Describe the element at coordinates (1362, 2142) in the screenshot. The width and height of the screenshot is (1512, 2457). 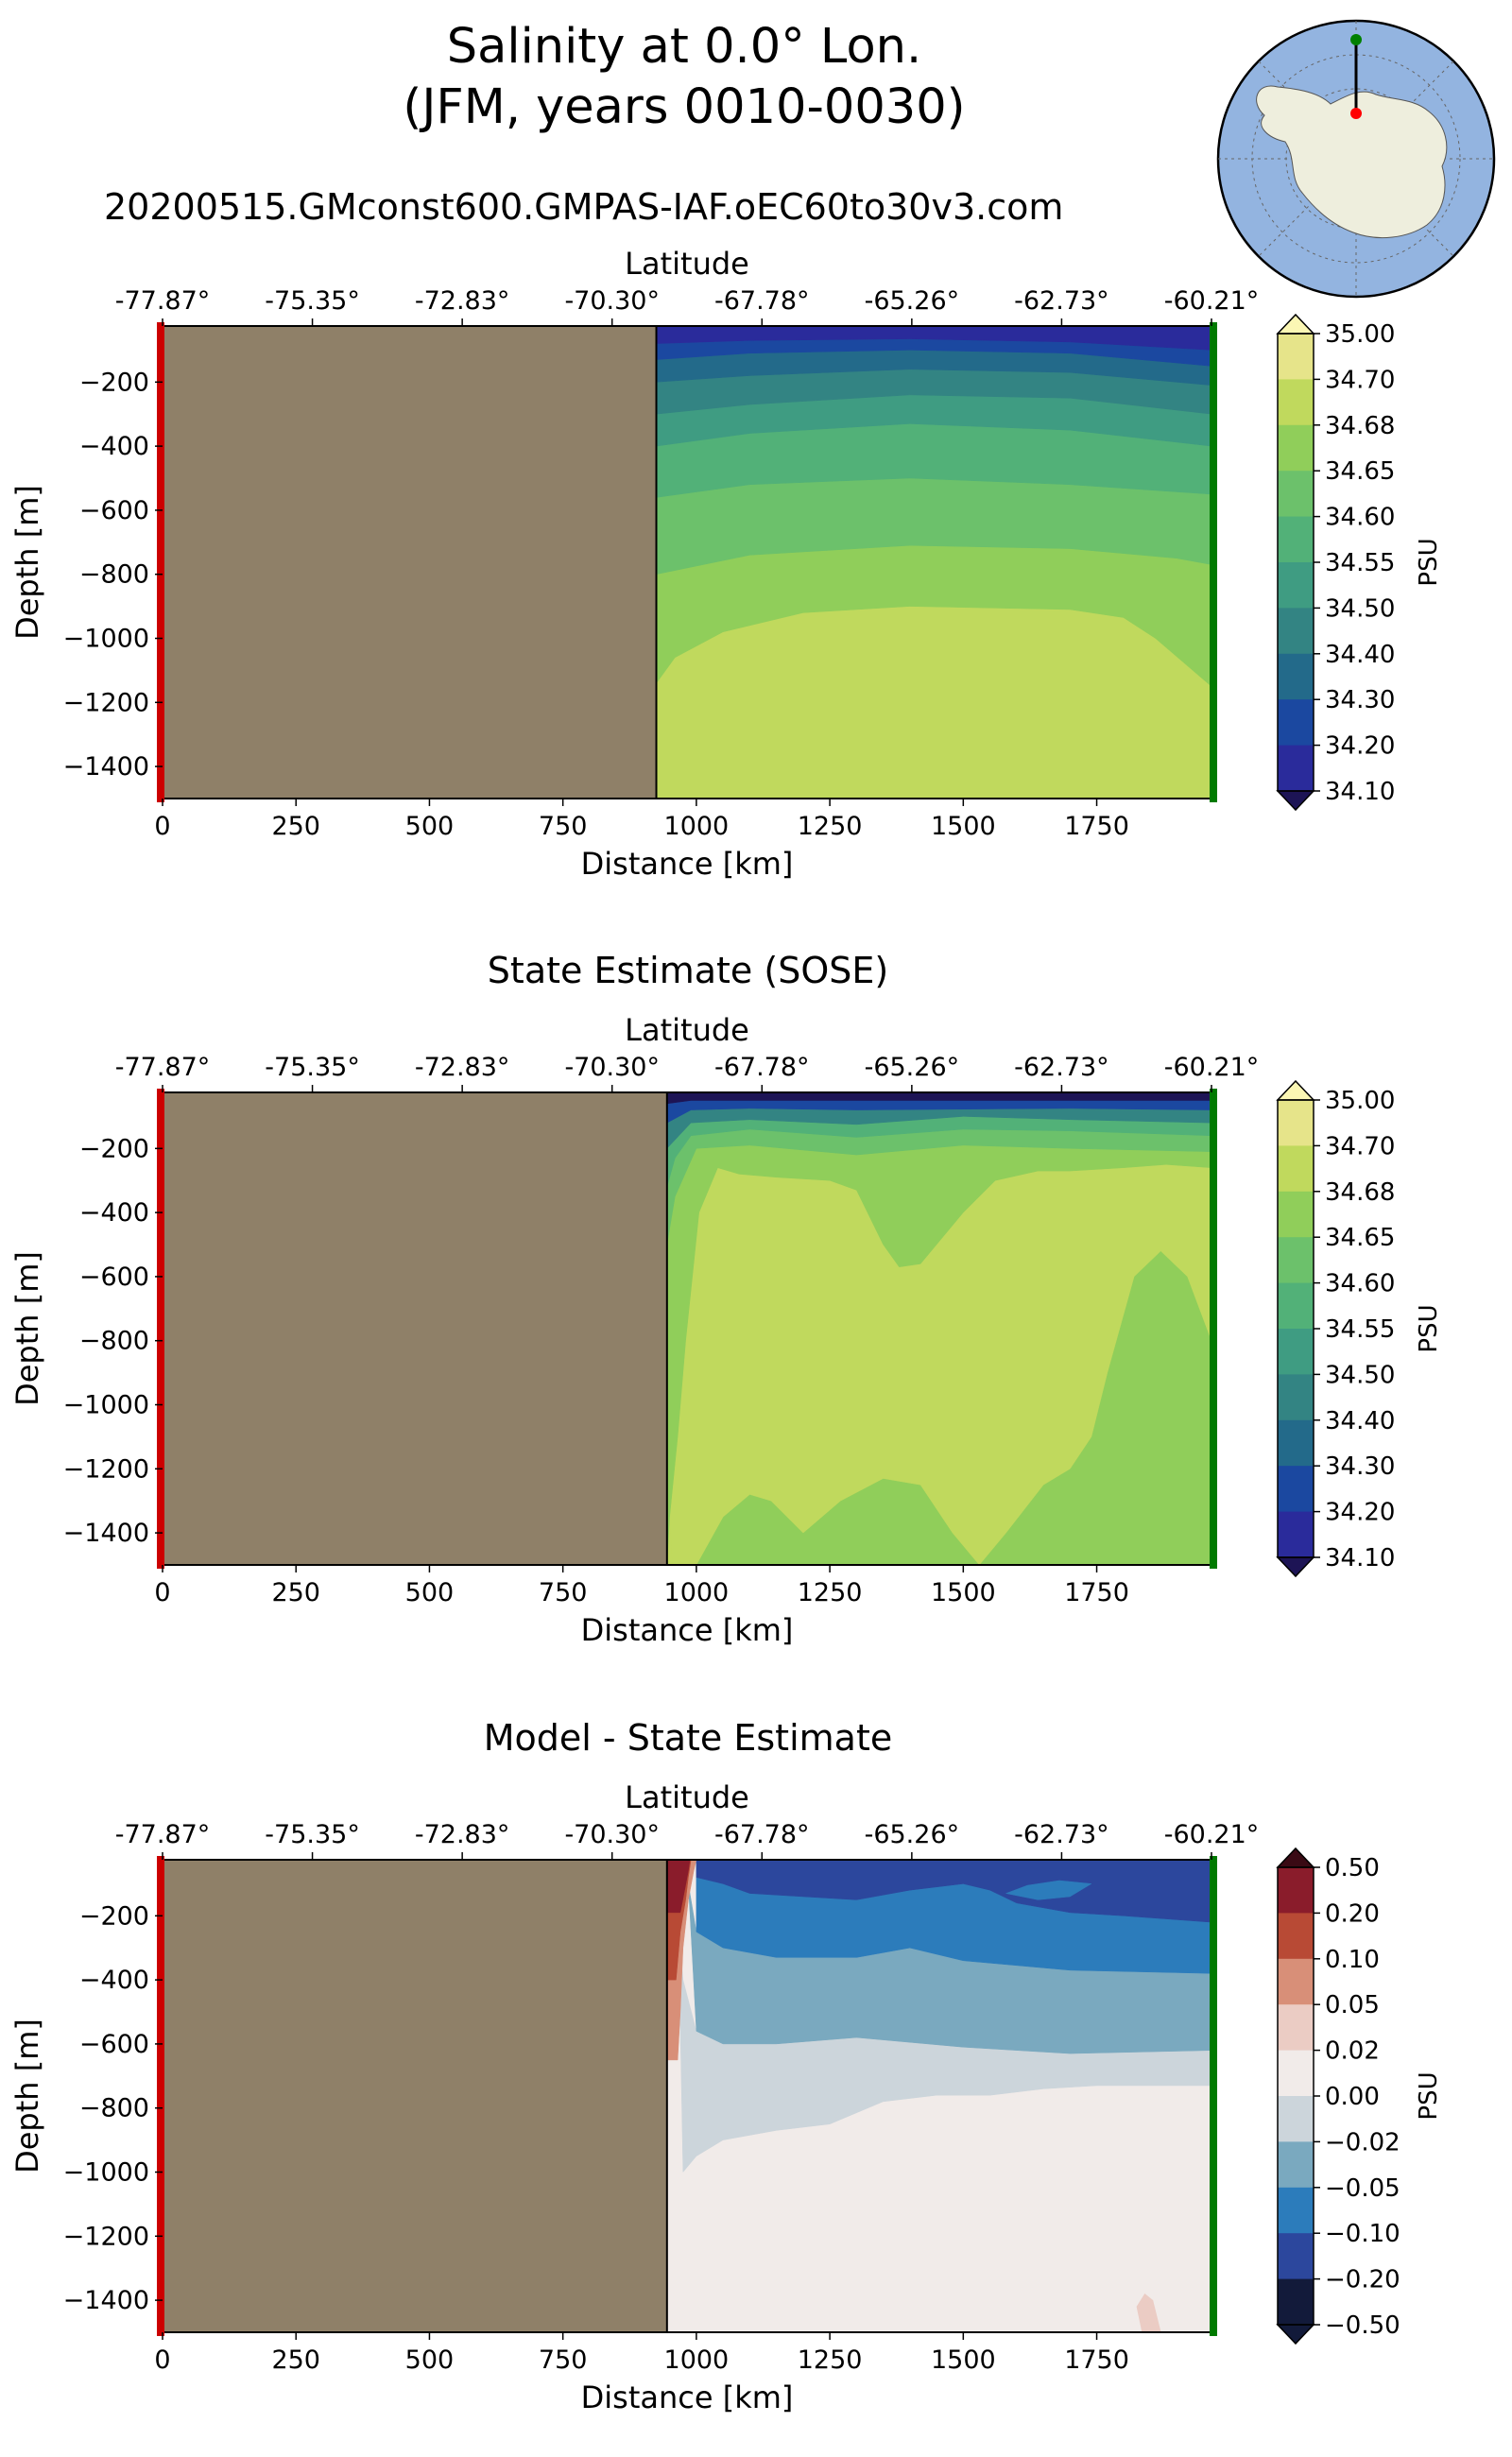
I see `colorbar-tick-label: −0.02` at that location.